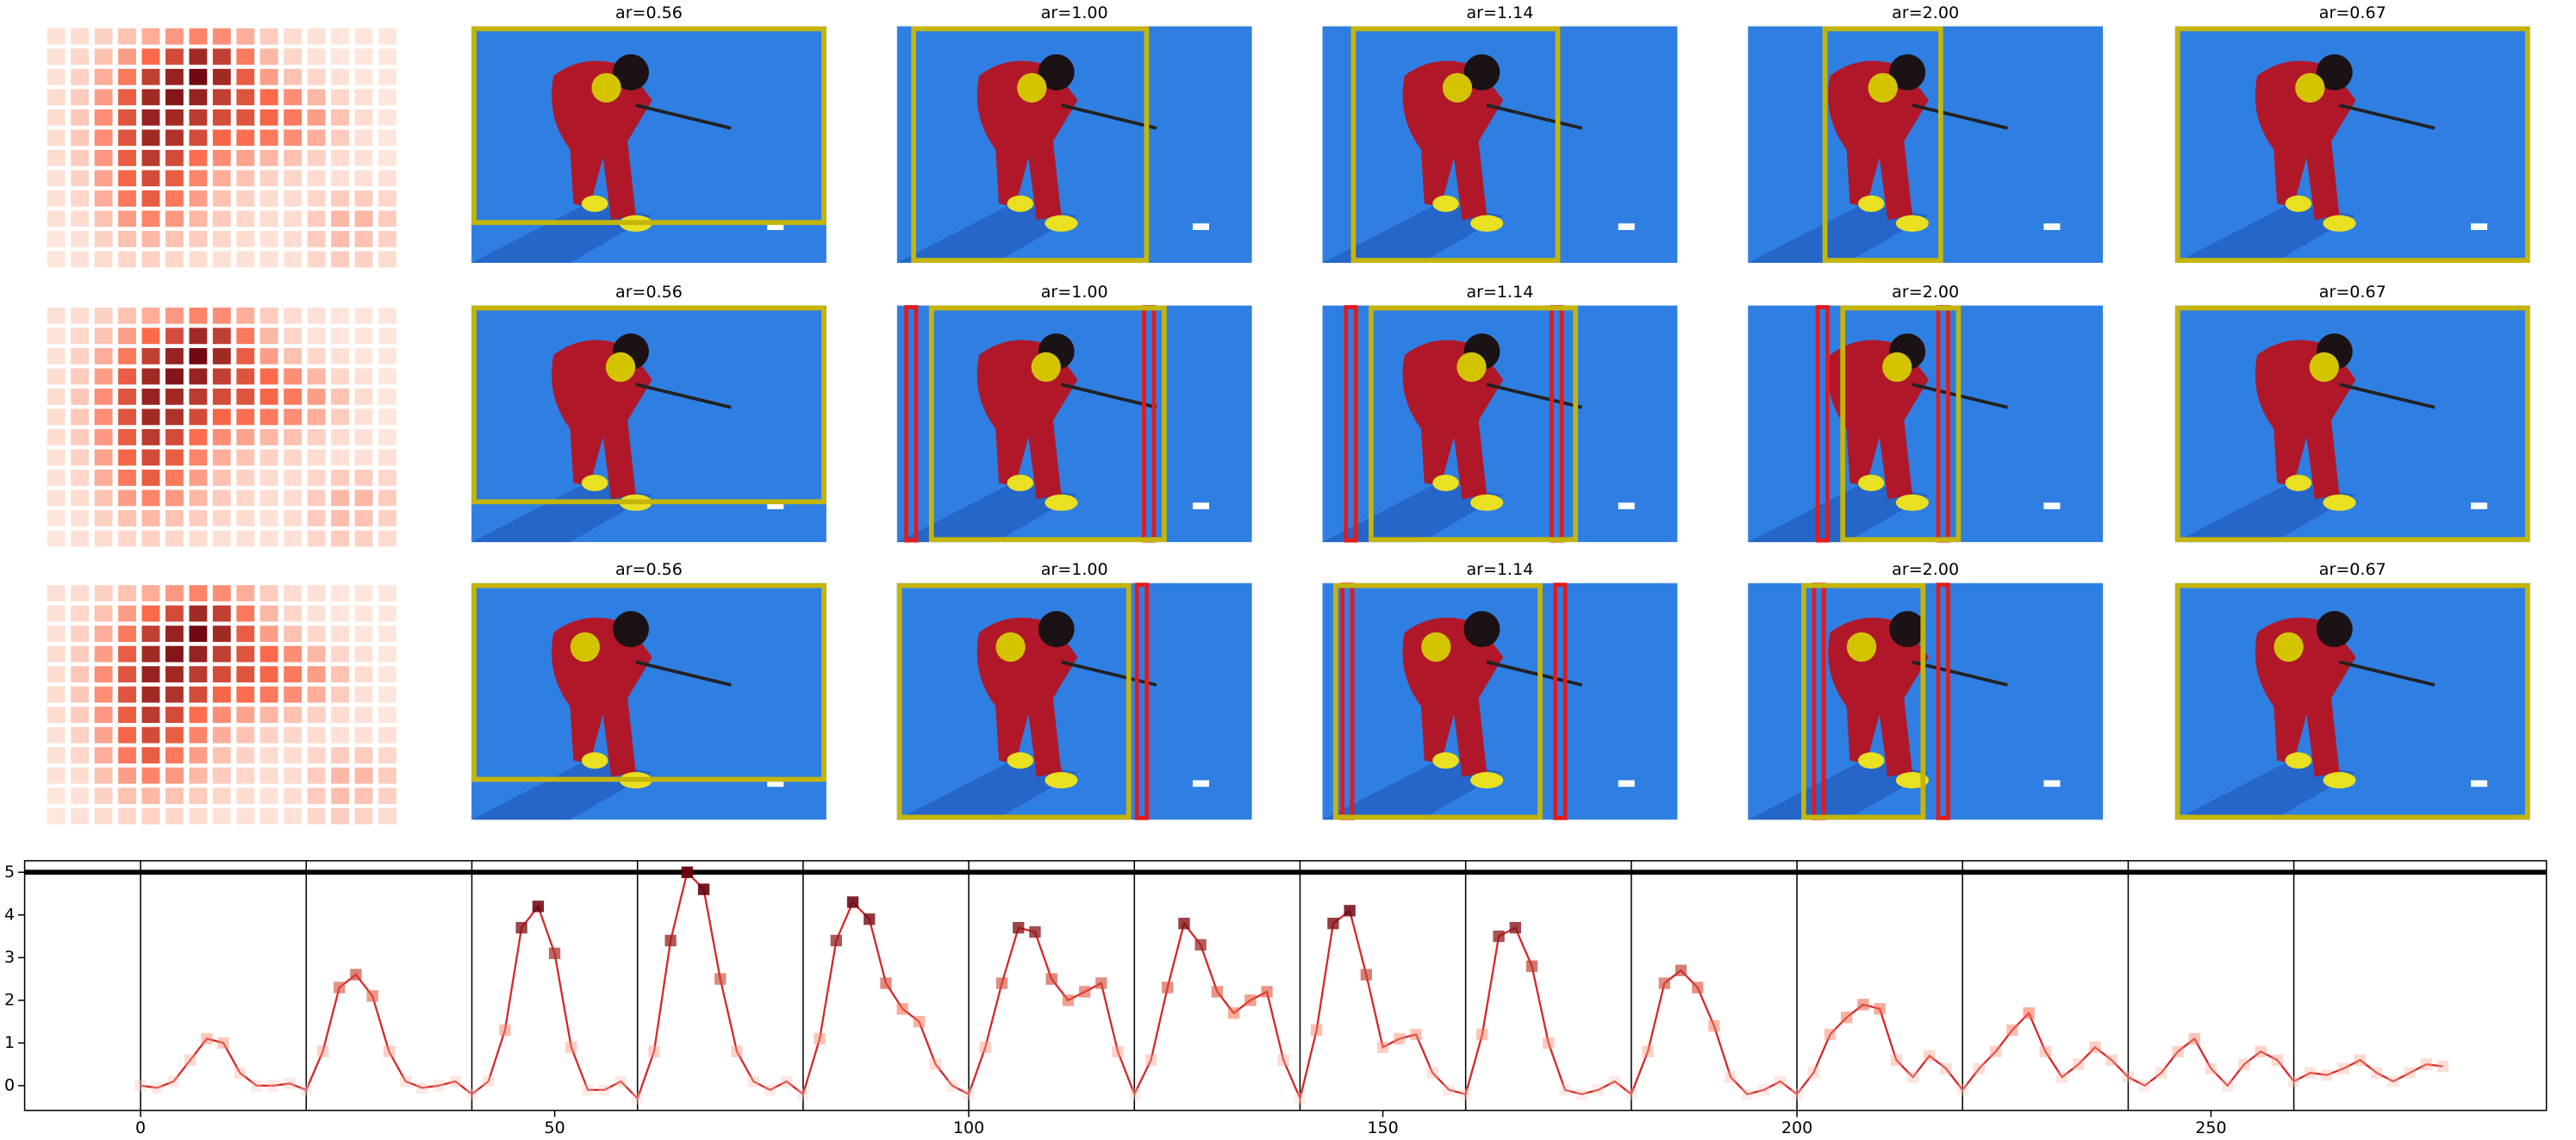  Describe the element at coordinates (1351, 424) in the screenshot. I see `red-box-edge` at that location.